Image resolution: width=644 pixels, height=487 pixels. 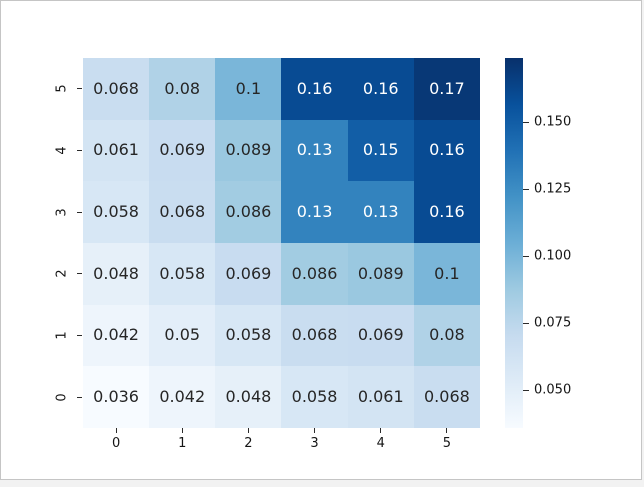 I want to click on cell-annotation: 0.05, so click(x=182, y=335).